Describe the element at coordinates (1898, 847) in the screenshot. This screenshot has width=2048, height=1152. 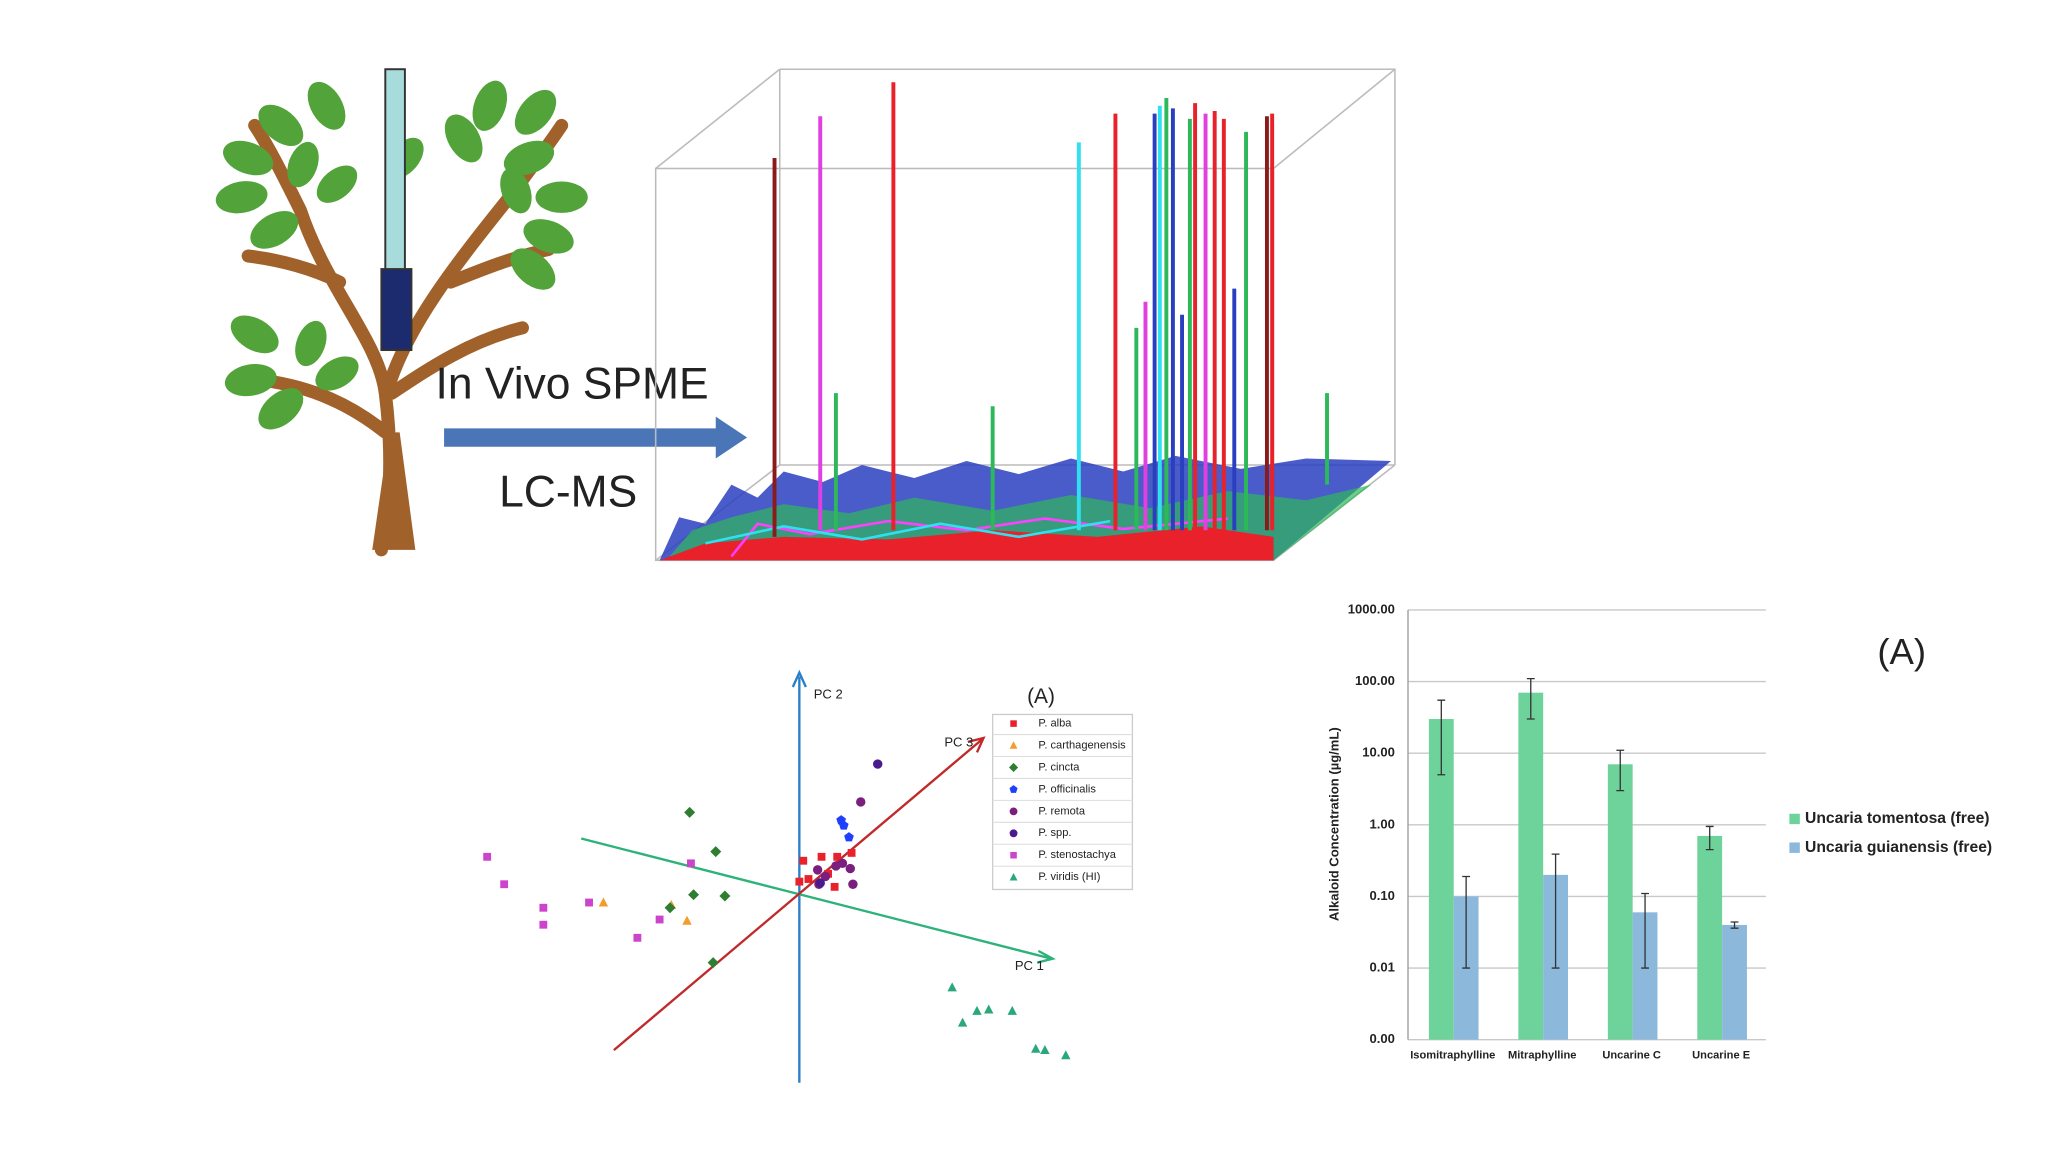
I see `legend-label: Uncaria guianensis (free)` at that location.